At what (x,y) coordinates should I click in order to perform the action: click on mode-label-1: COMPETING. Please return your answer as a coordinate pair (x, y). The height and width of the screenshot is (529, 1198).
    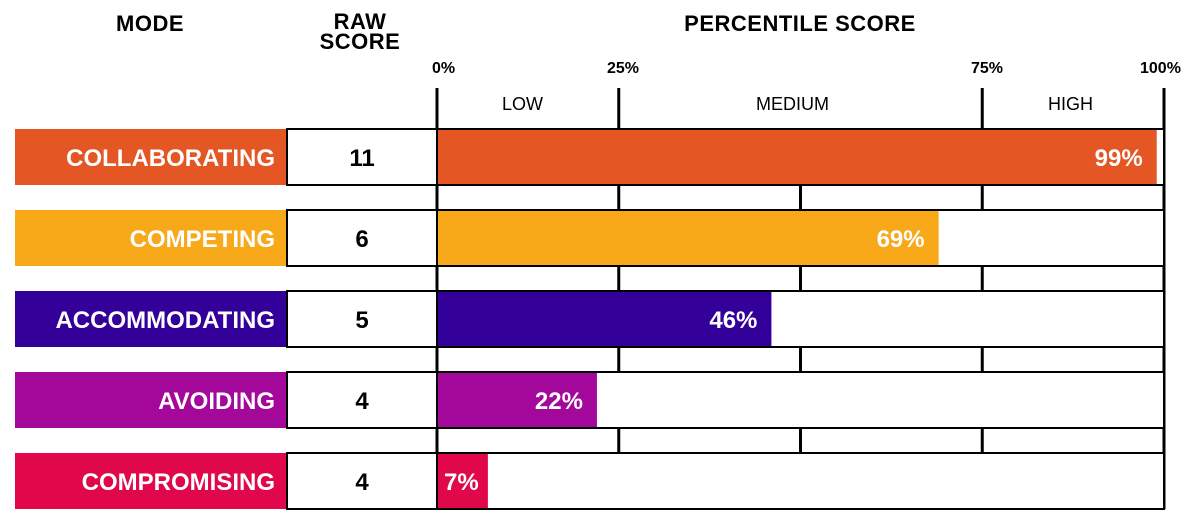
    Looking at the image, I should click on (202, 239).